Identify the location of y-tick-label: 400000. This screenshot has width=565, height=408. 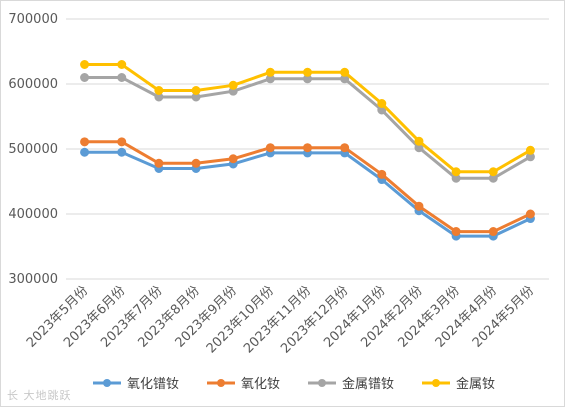
(33, 214).